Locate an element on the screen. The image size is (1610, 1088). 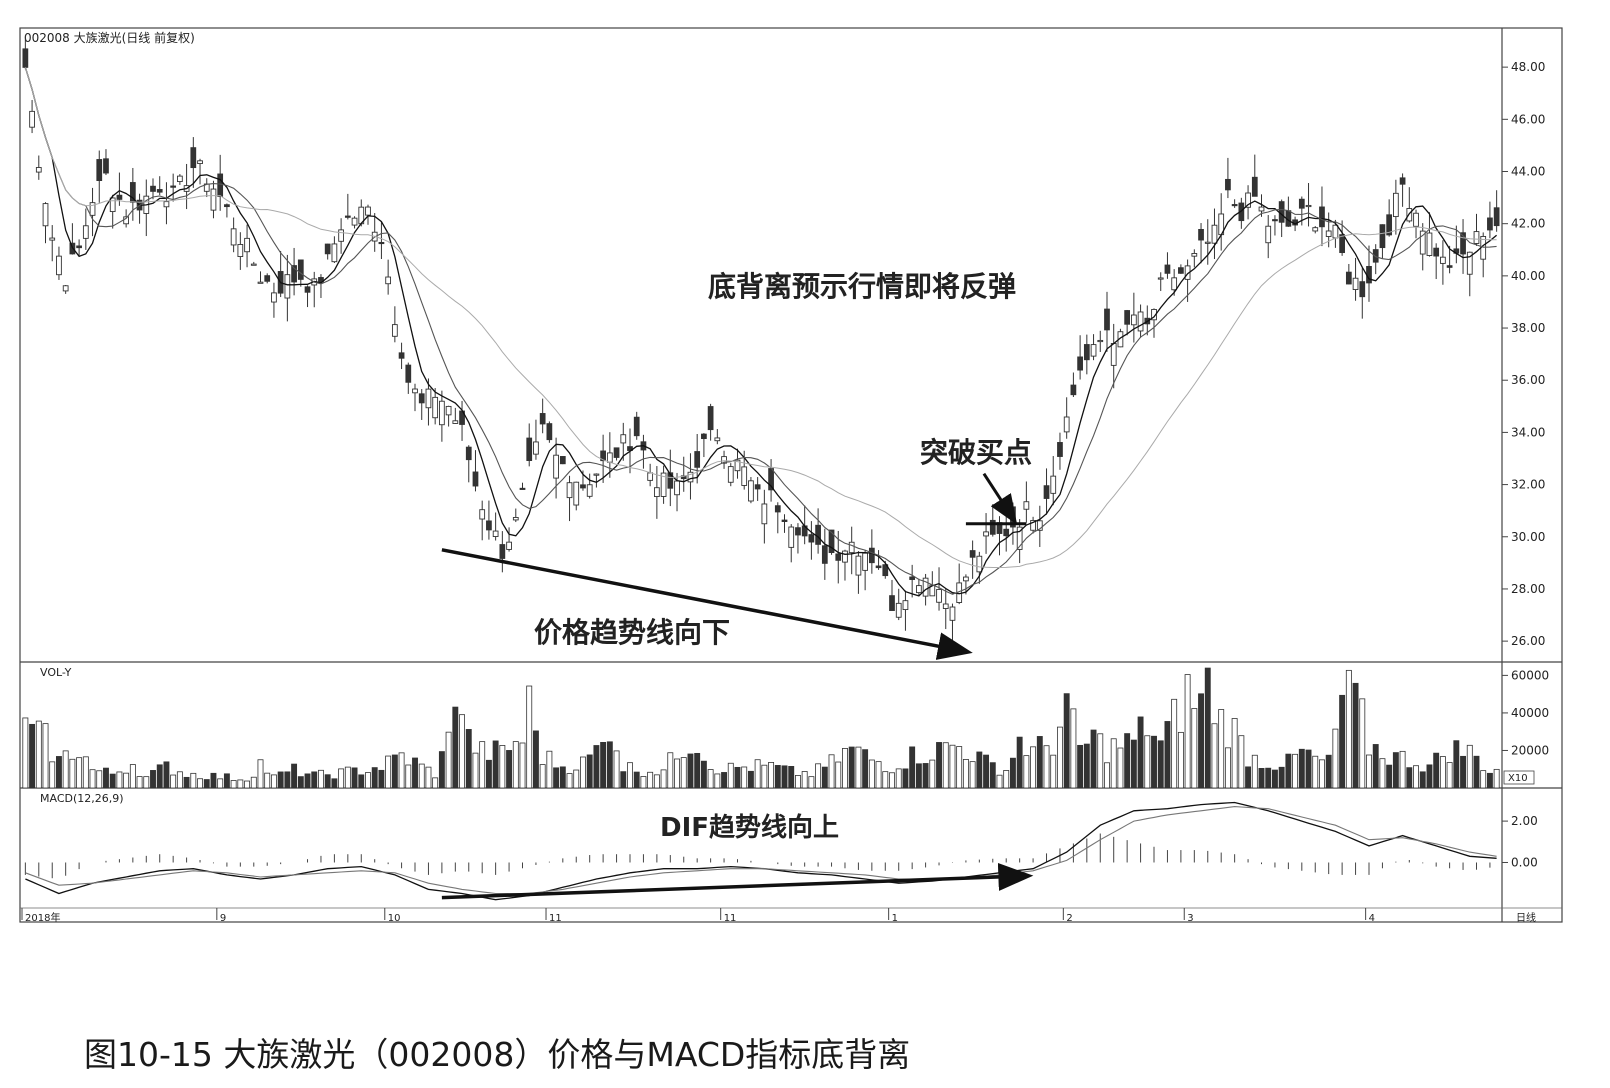
macd-panel-label: MACD(12,26,9) is located at coordinates (82, 798).